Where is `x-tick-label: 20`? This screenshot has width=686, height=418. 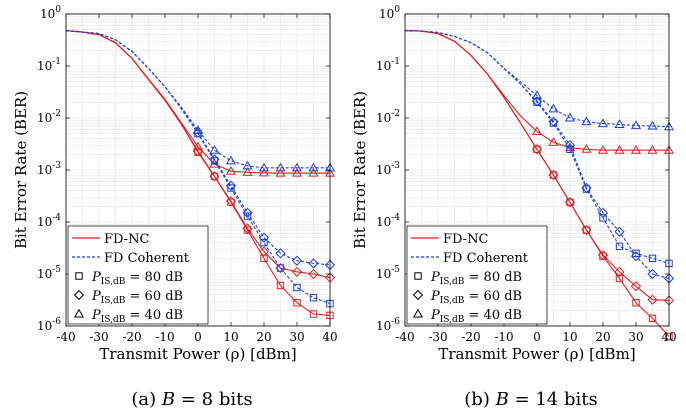
x-tick-label: 20 is located at coordinates (602, 337).